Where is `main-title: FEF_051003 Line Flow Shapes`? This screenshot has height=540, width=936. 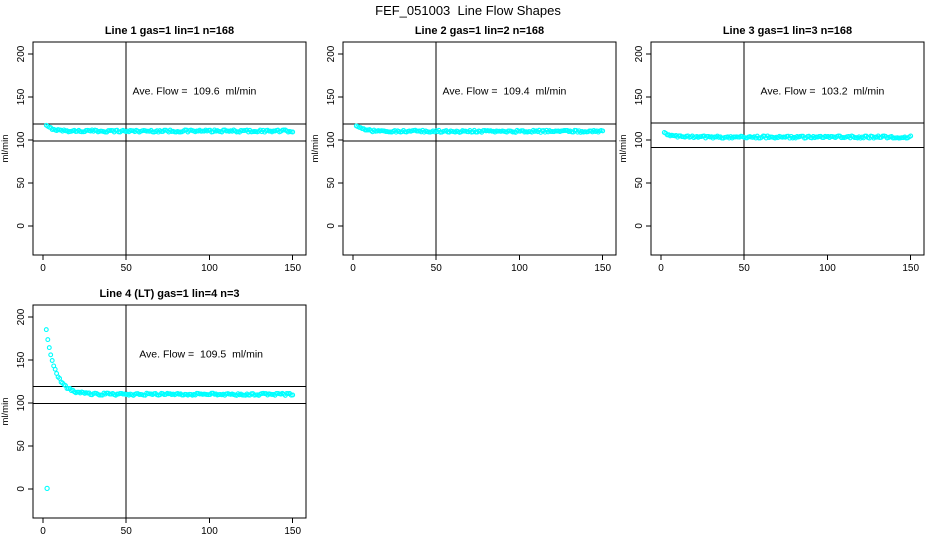 main-title: FEF_051003 Line Flow Shapes is located at coordinates (468, 10).